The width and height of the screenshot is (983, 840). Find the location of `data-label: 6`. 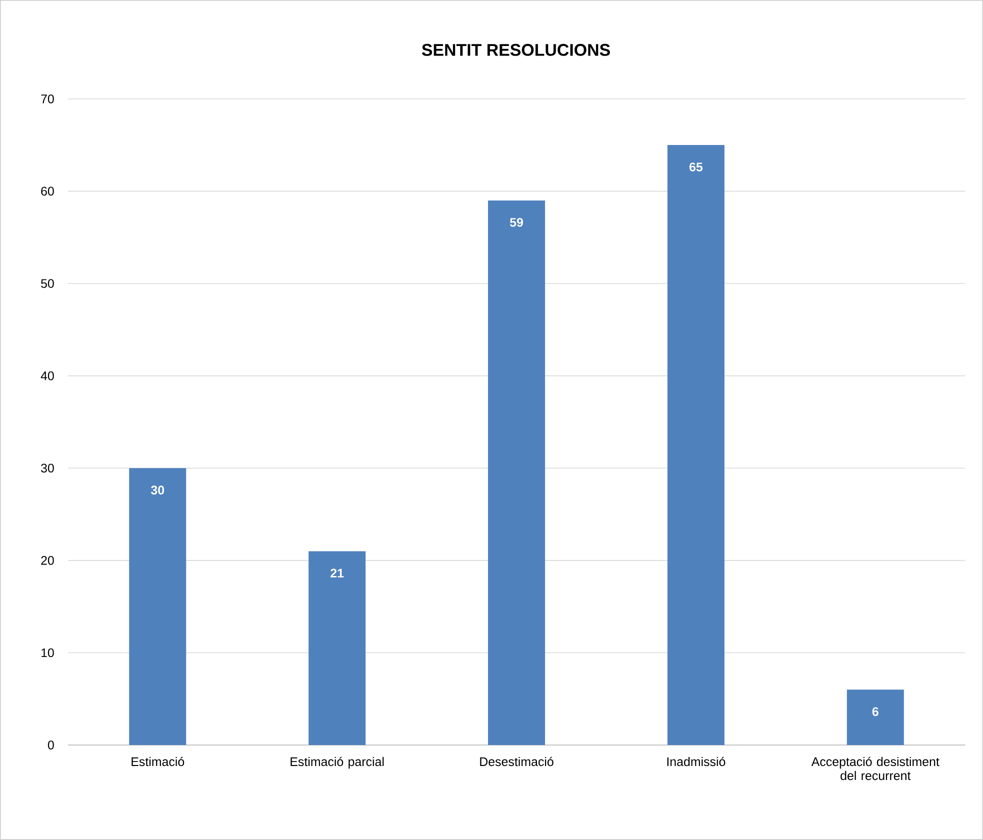

data-label: 6 is located at coordinates (875, 711).